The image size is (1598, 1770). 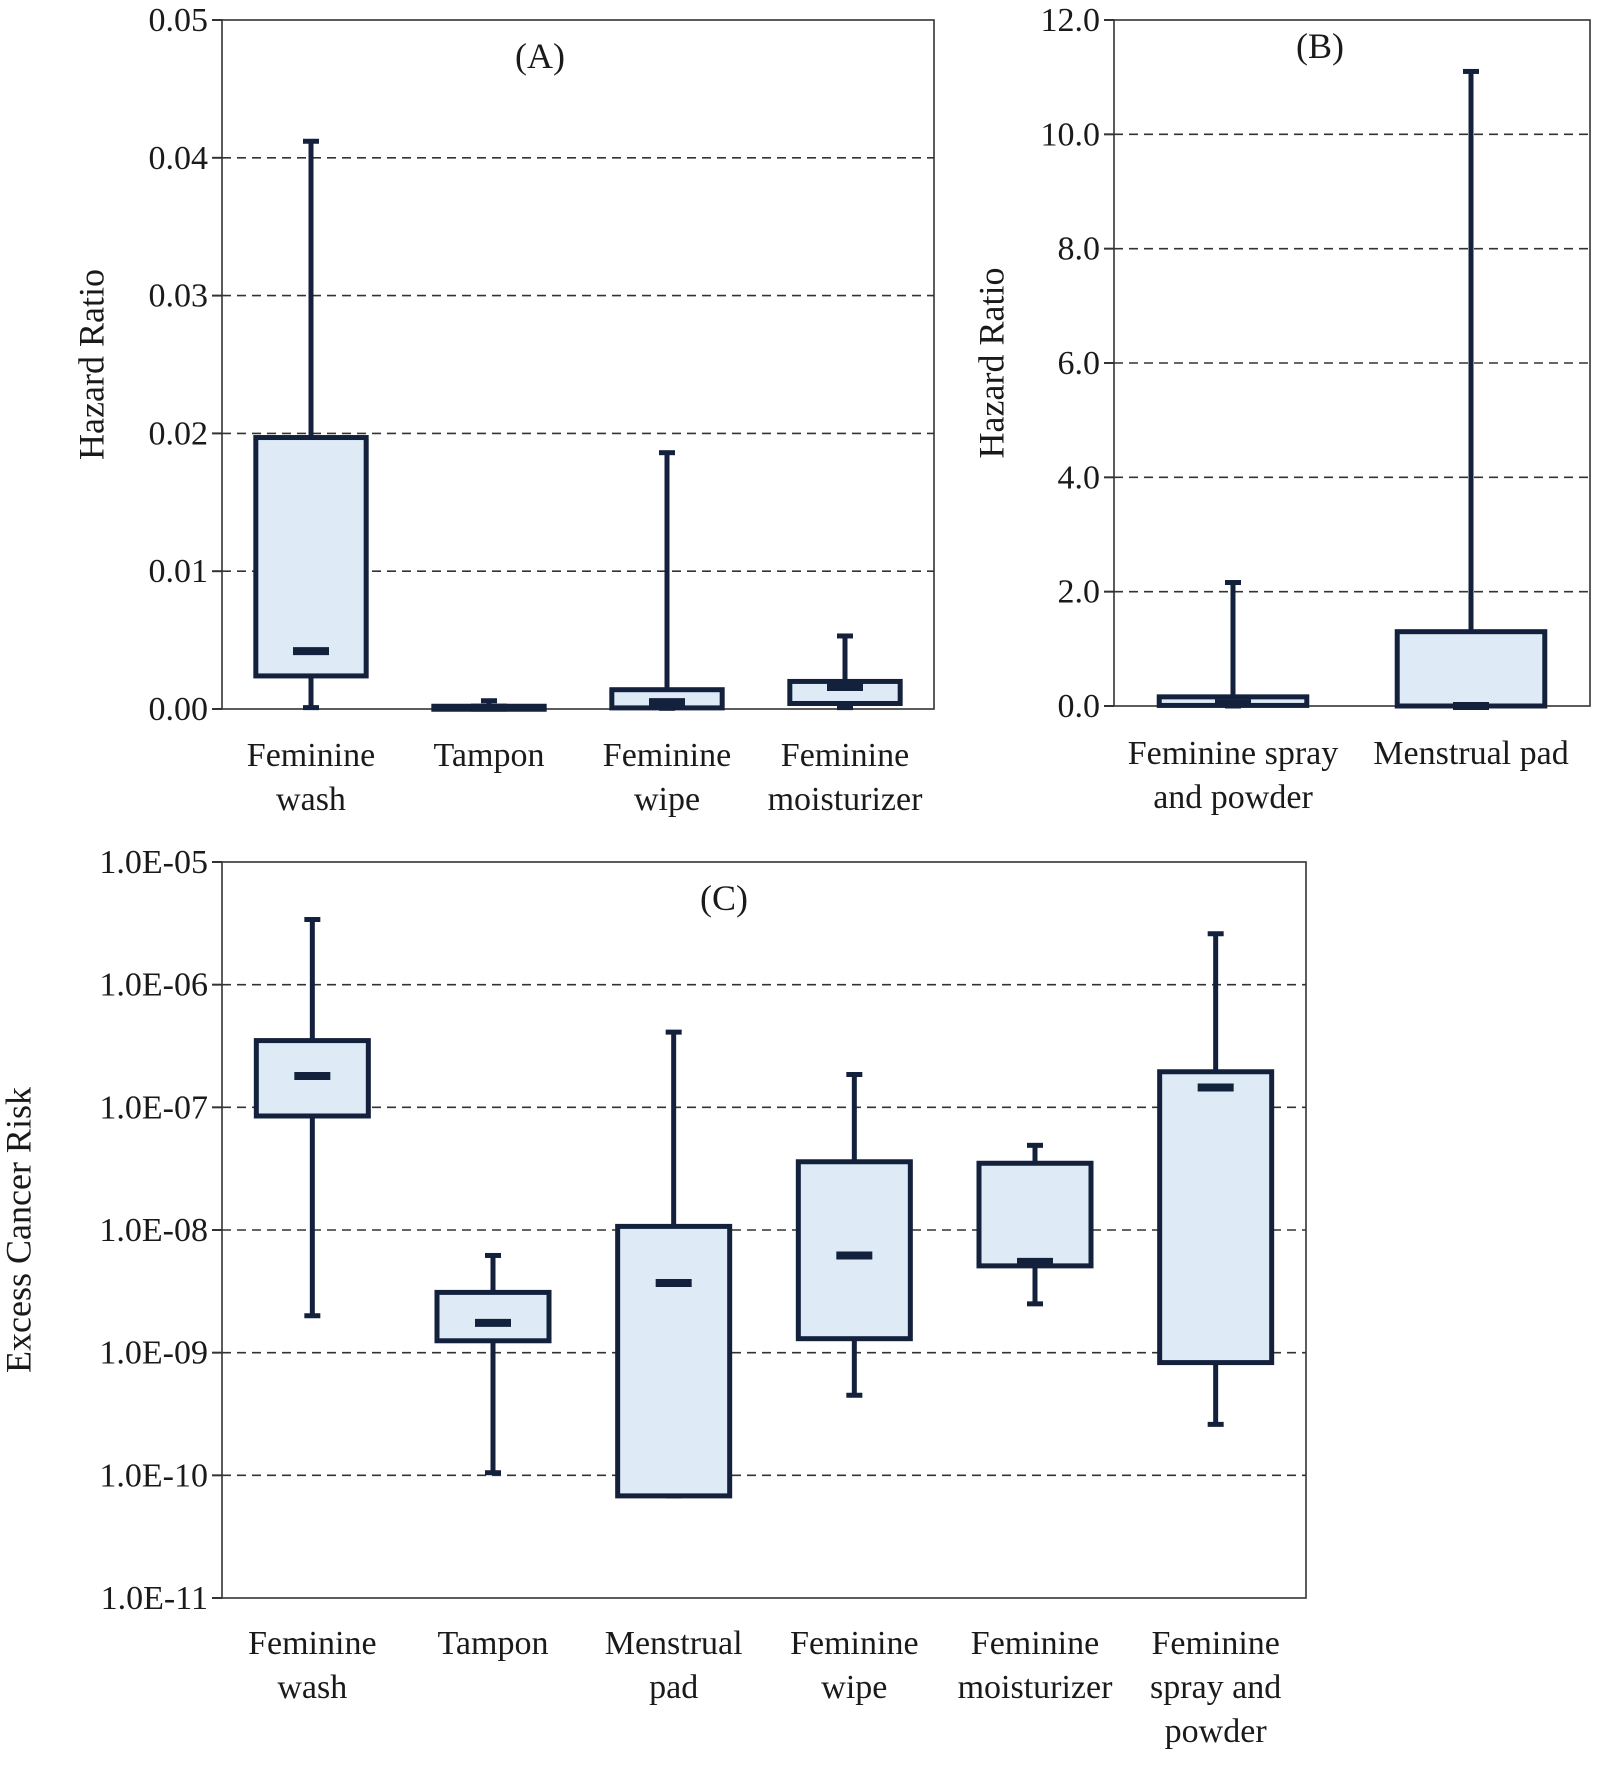 I want to click on y-tick-label: 1.0E-11, so click(x=154, y=1598).